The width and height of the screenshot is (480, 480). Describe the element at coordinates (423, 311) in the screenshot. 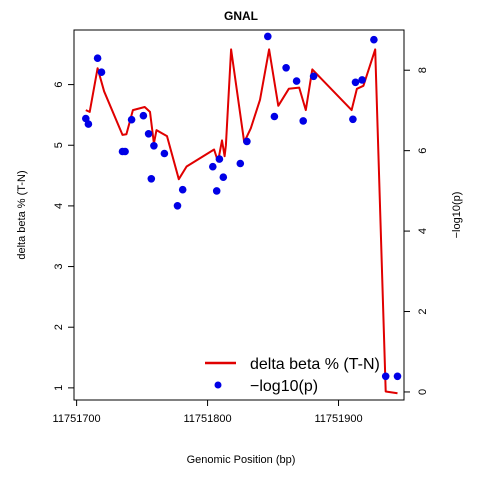

I see `y2-tick-label: 2` at that location.